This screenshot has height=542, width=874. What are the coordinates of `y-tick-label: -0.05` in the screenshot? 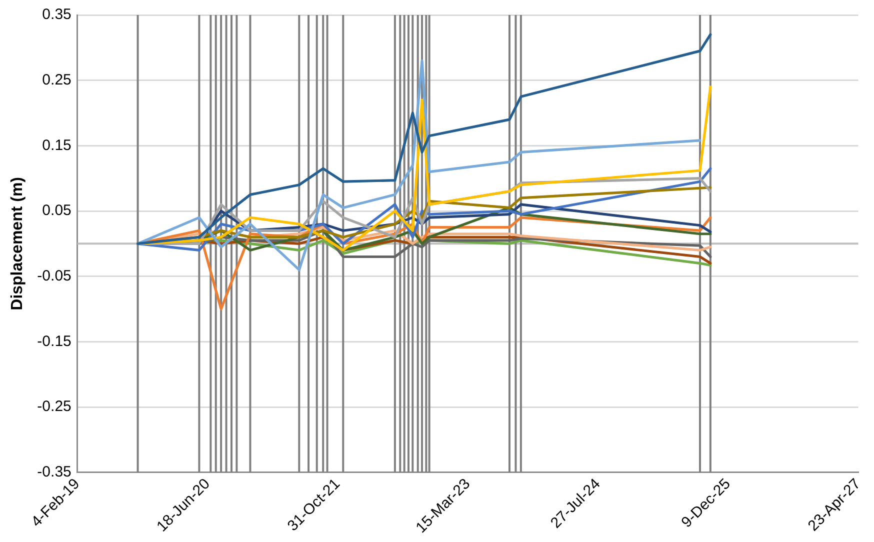 It's located at (54, 275).